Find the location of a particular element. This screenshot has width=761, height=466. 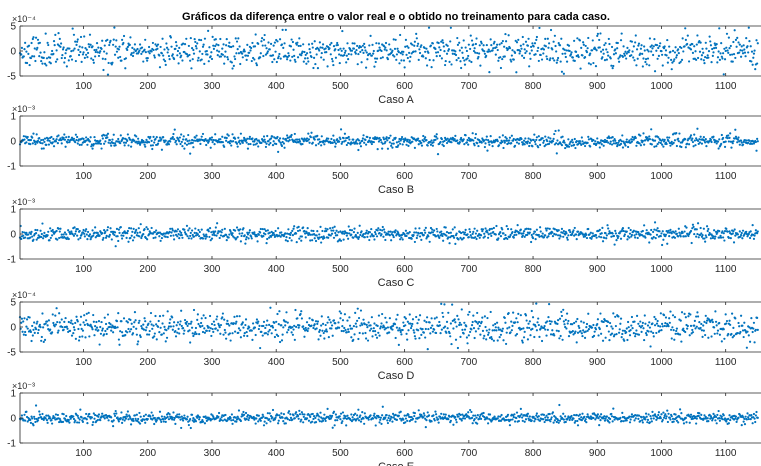

y-tick-label: -1 is located at coordinates (11, 260).